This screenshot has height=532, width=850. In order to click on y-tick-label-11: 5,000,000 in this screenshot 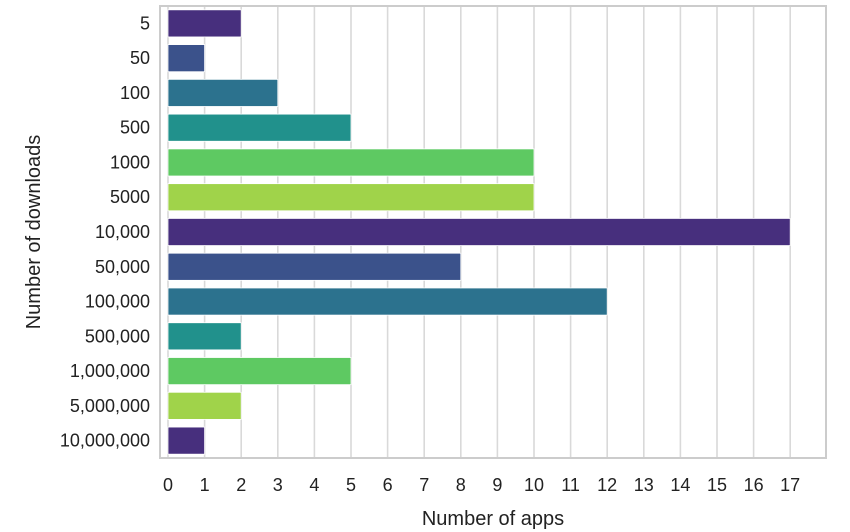, I will do `click(110, 406)`.